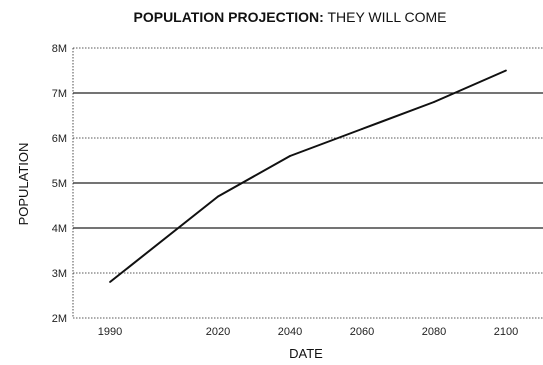 The width and height of the screenshot is (543, 365). I want to click on y-tick-label: 5M, so click(59, 184).